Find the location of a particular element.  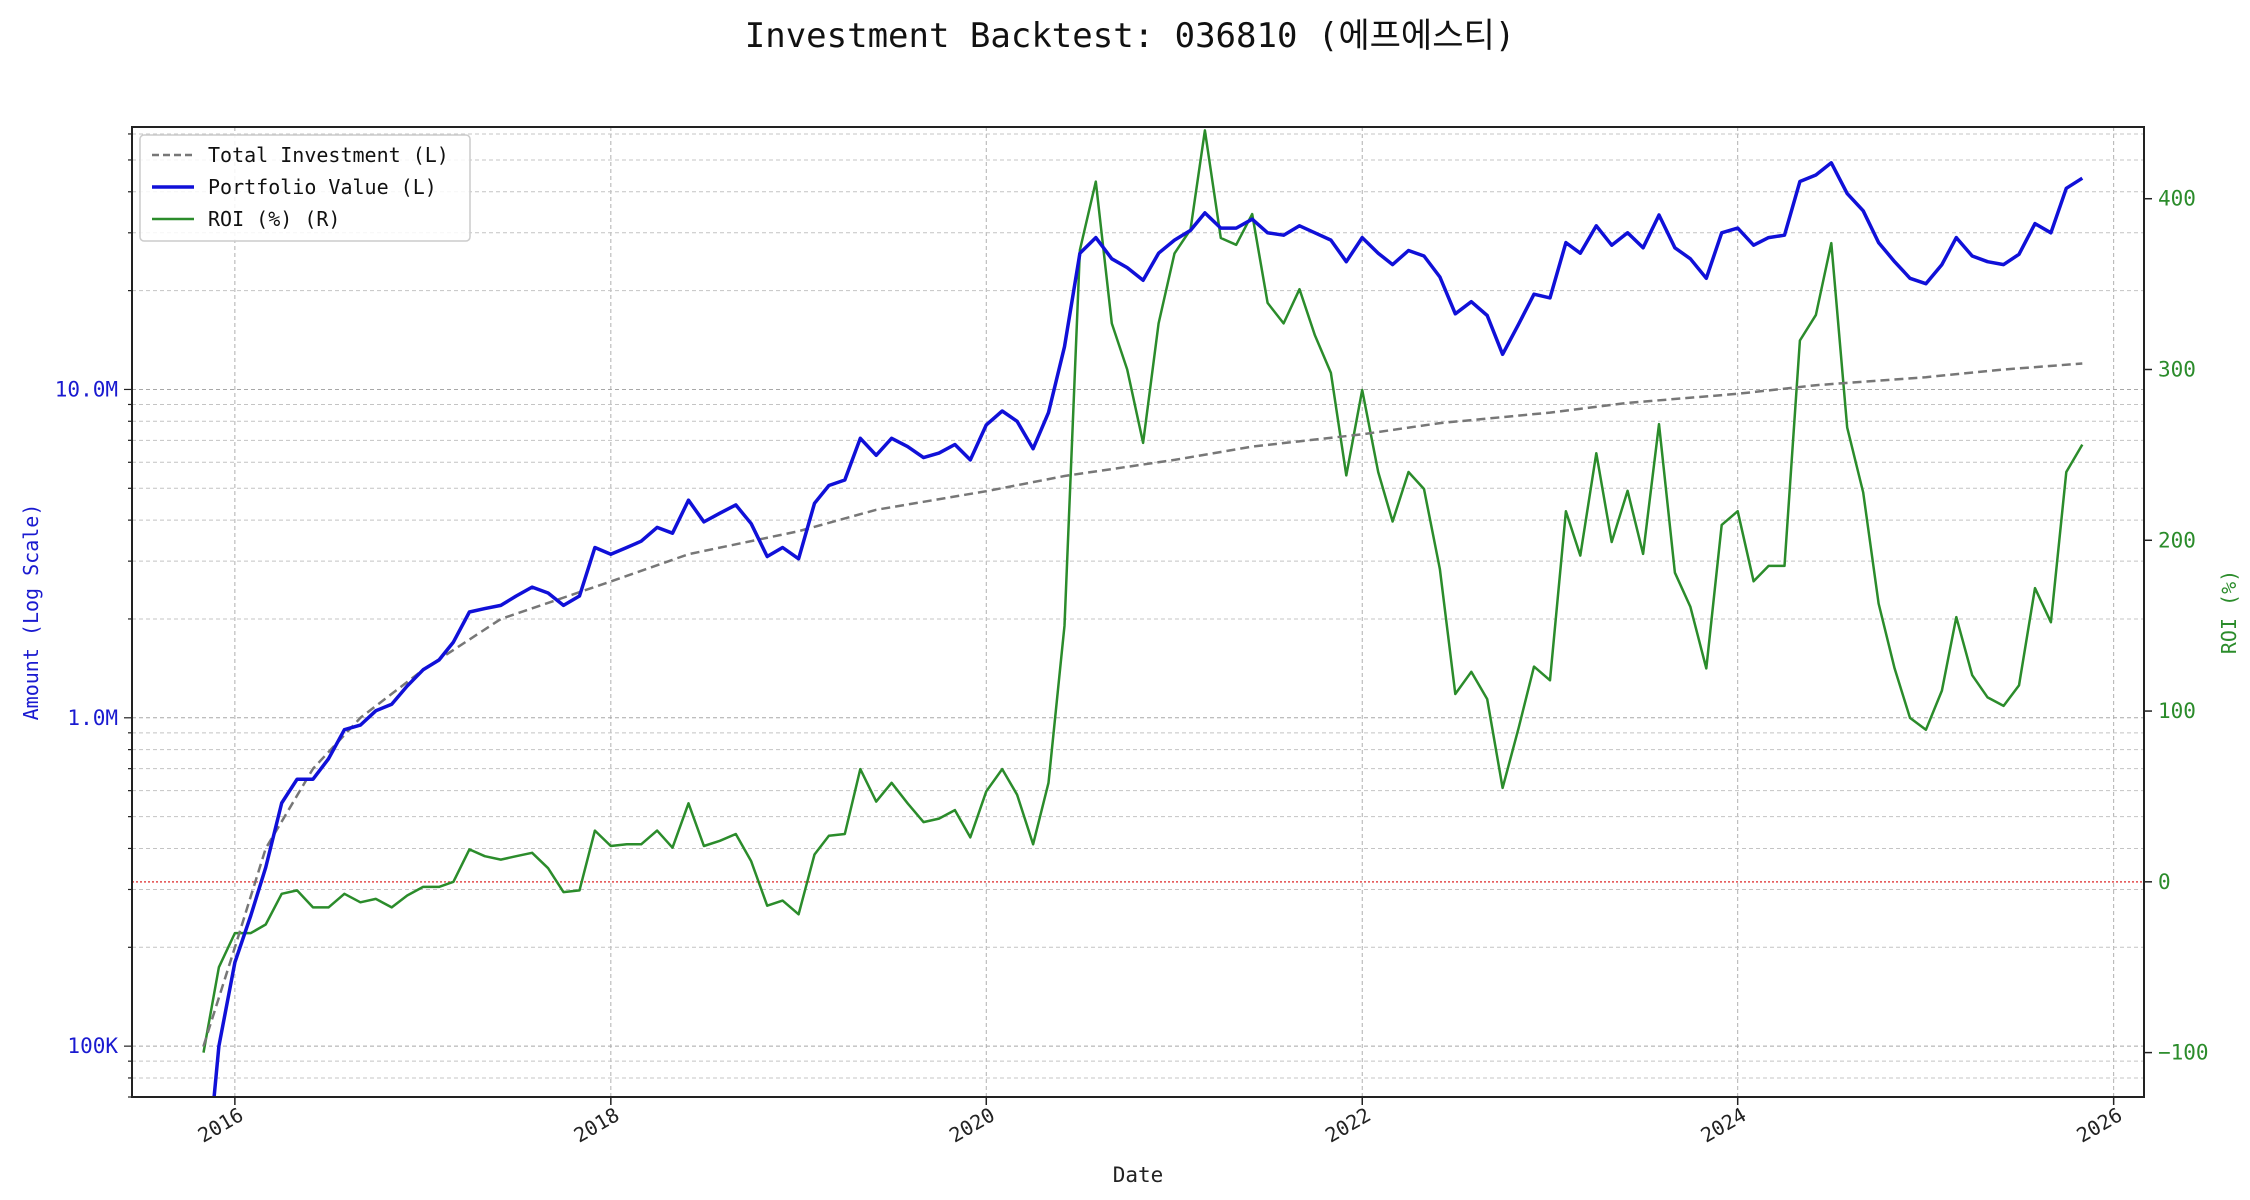

right-tick-label: 300 is located at coordinates (2177, 370).